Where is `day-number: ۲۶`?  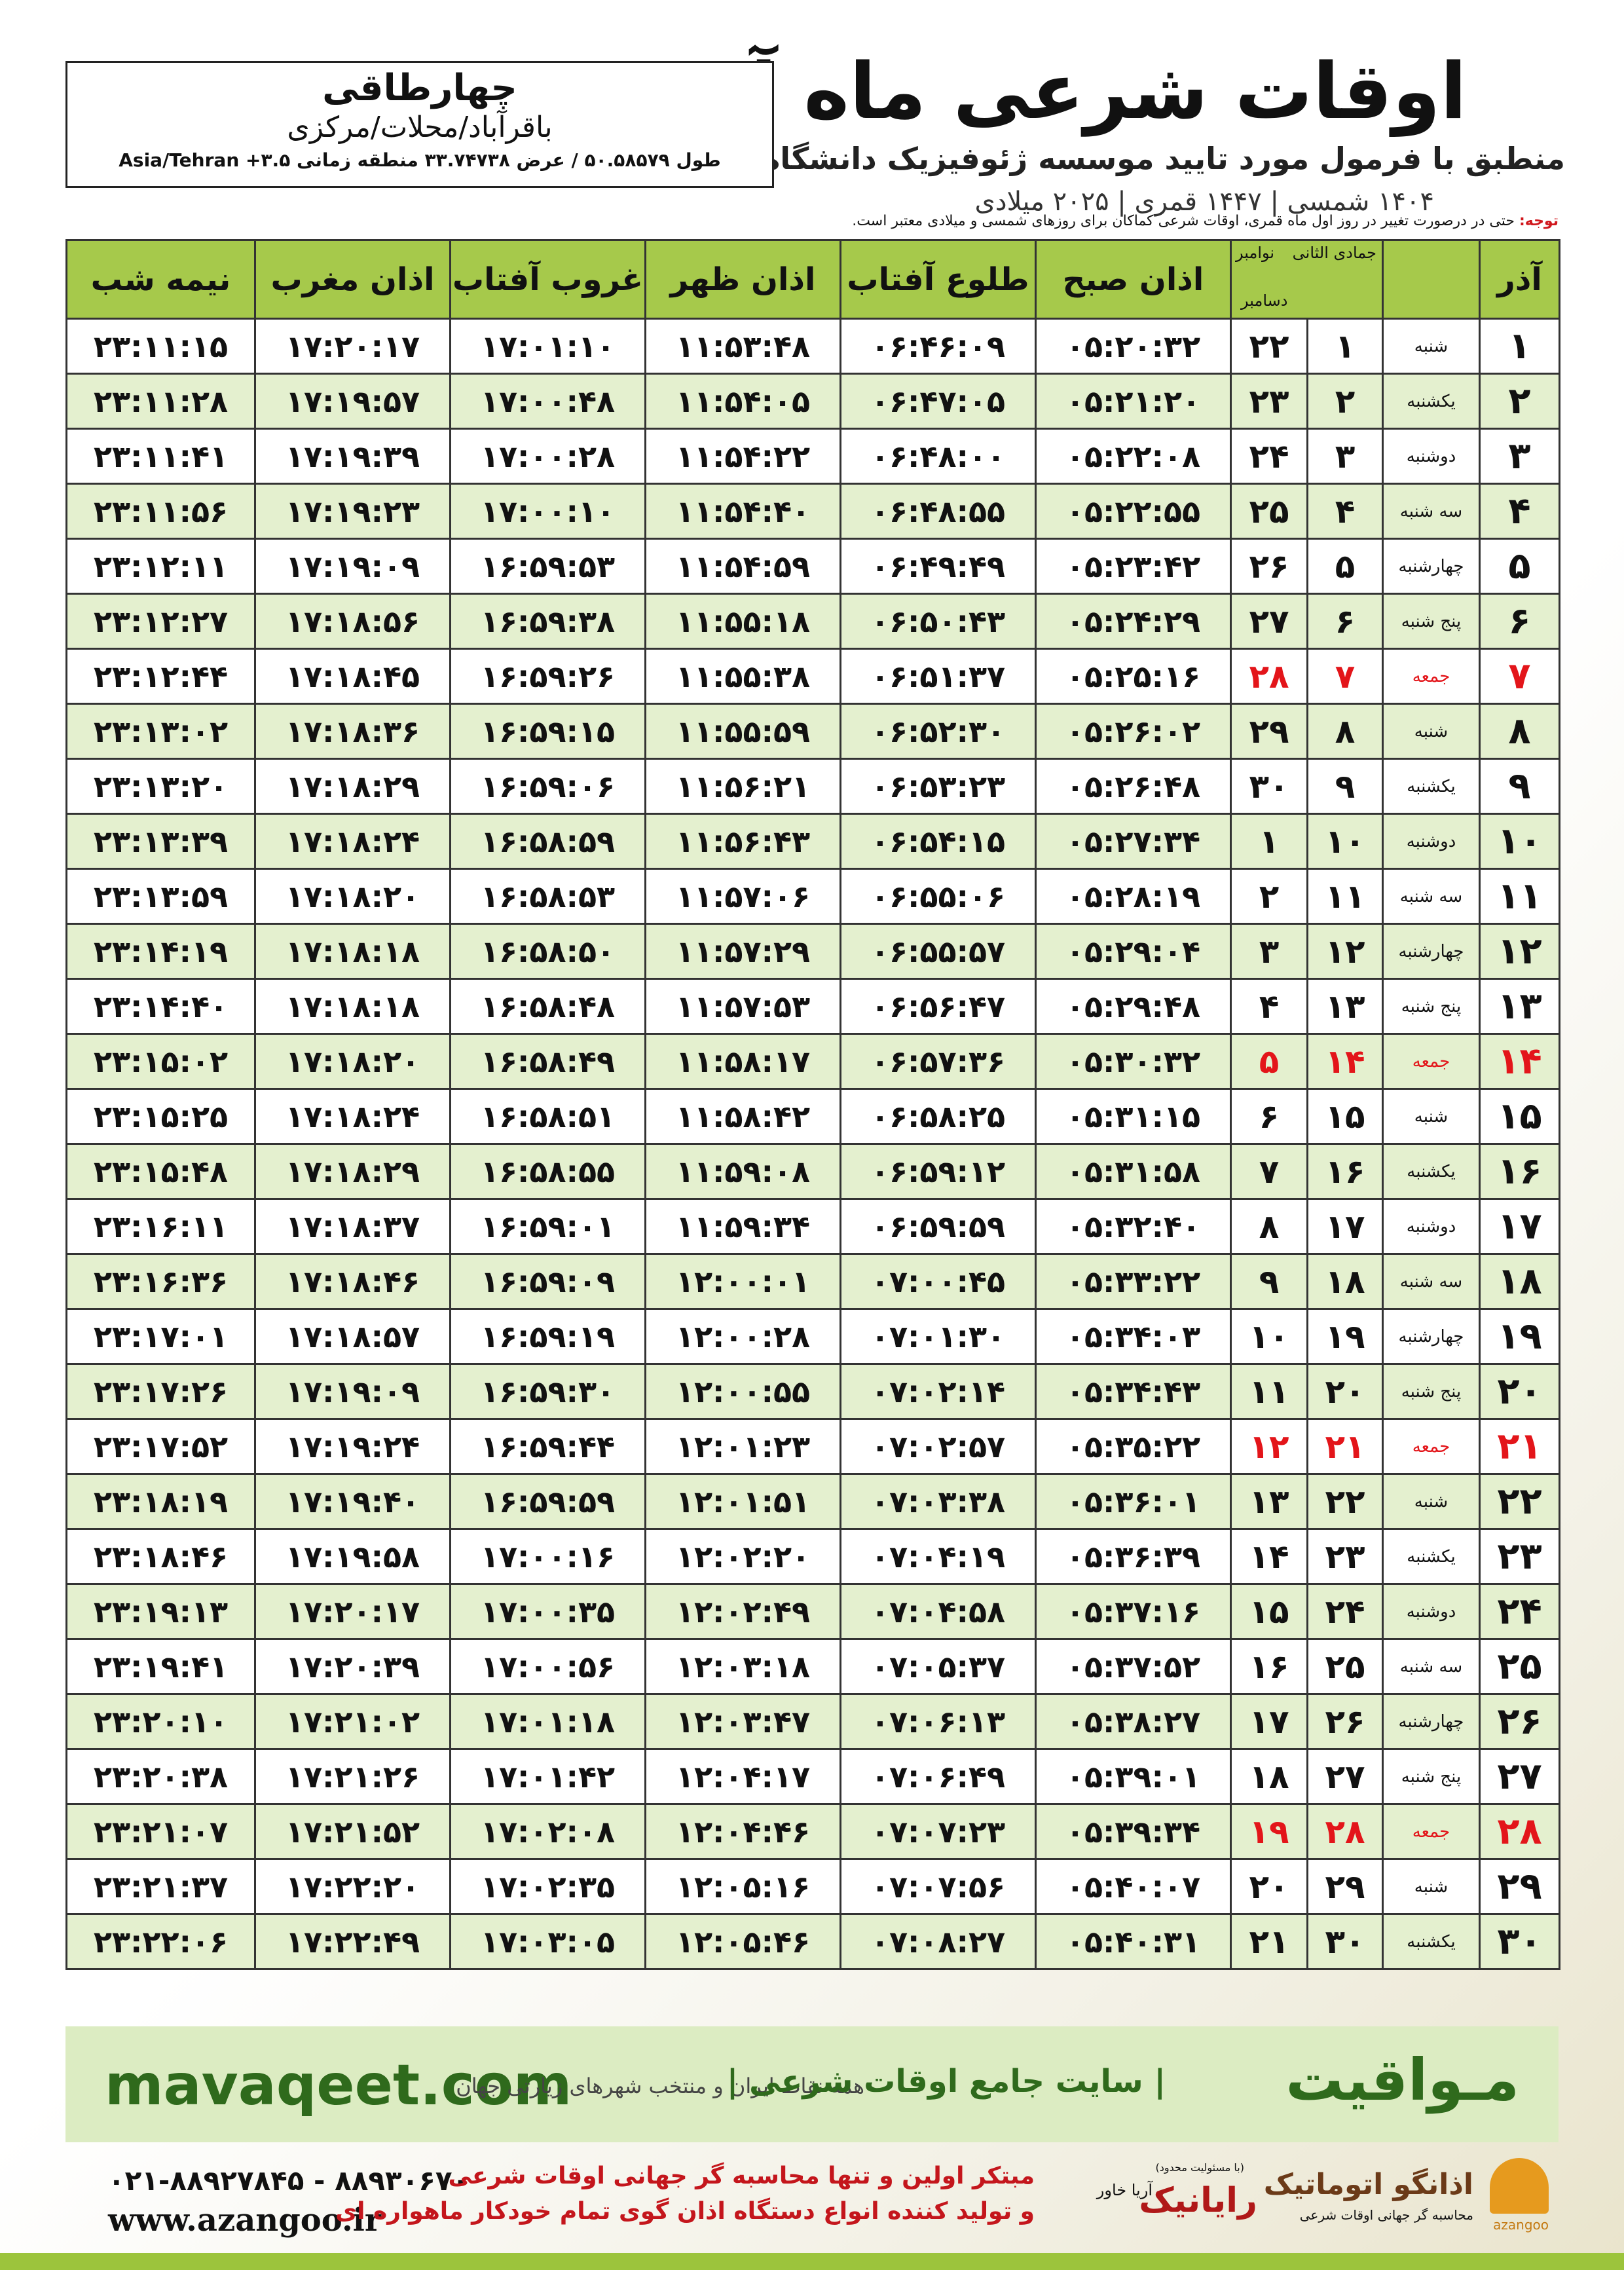 day-number: ۲۶ is located at coordinates (1519, 1721).